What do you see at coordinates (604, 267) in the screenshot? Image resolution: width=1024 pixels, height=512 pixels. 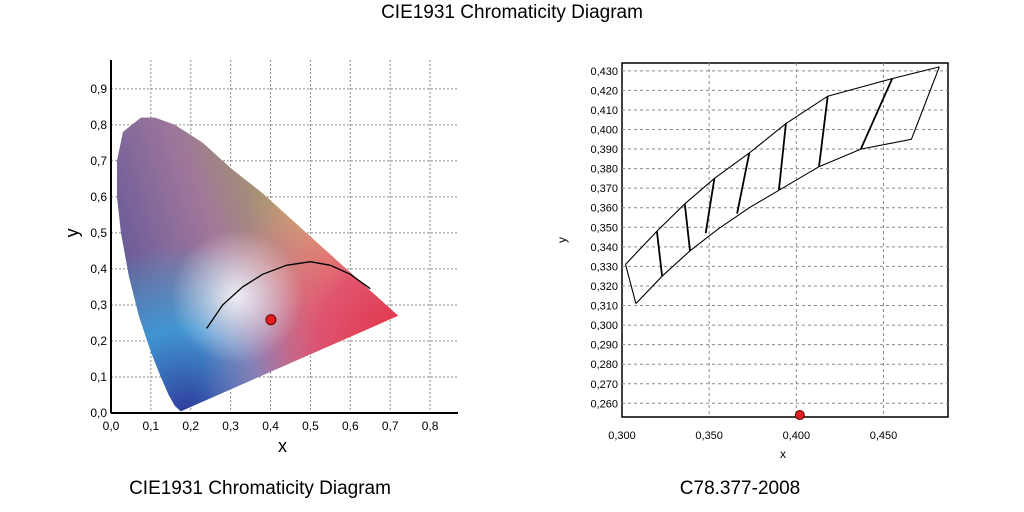 I see `y-tick-label: 0,330` at bounding box center [604, 267].